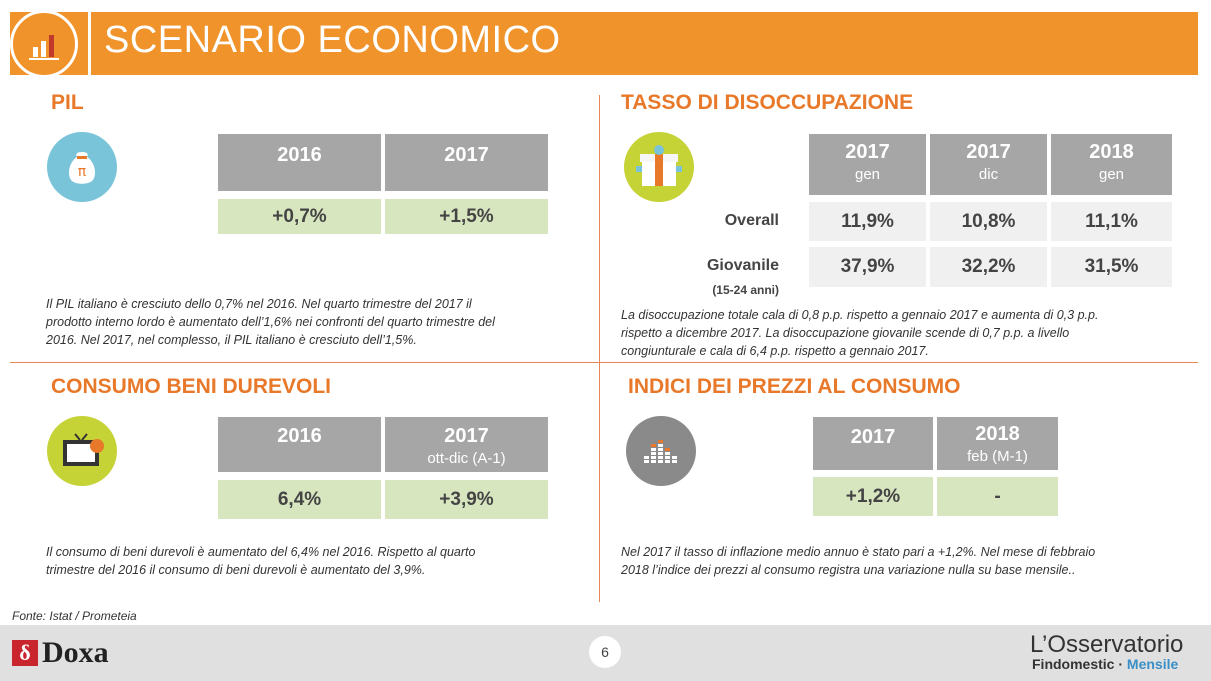 Image resolution: width=1211 pixels, height=681 pixels. I want to click on header-bar, so click(604, 43).